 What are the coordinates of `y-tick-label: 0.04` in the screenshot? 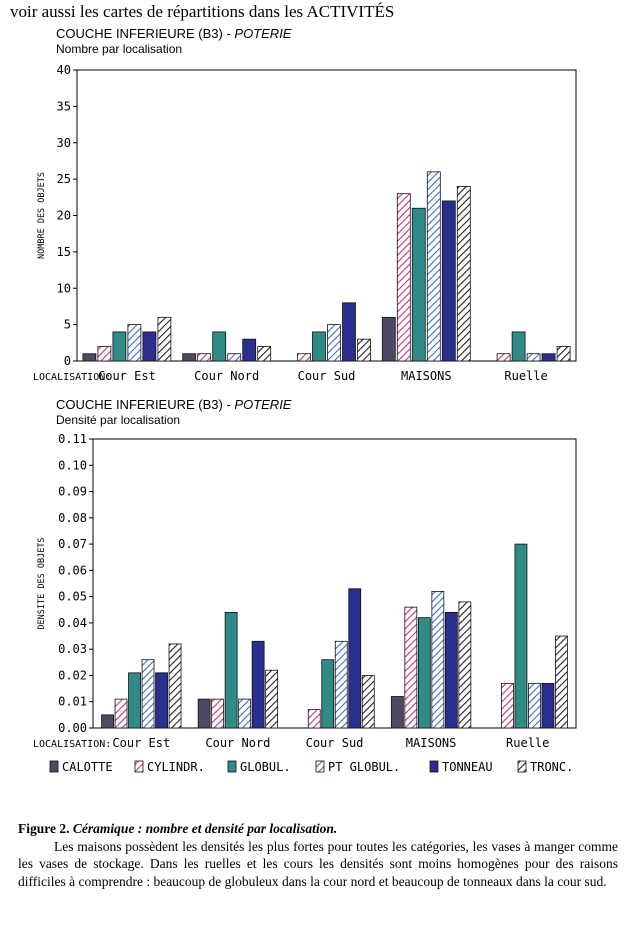 It's located at (72, 623).